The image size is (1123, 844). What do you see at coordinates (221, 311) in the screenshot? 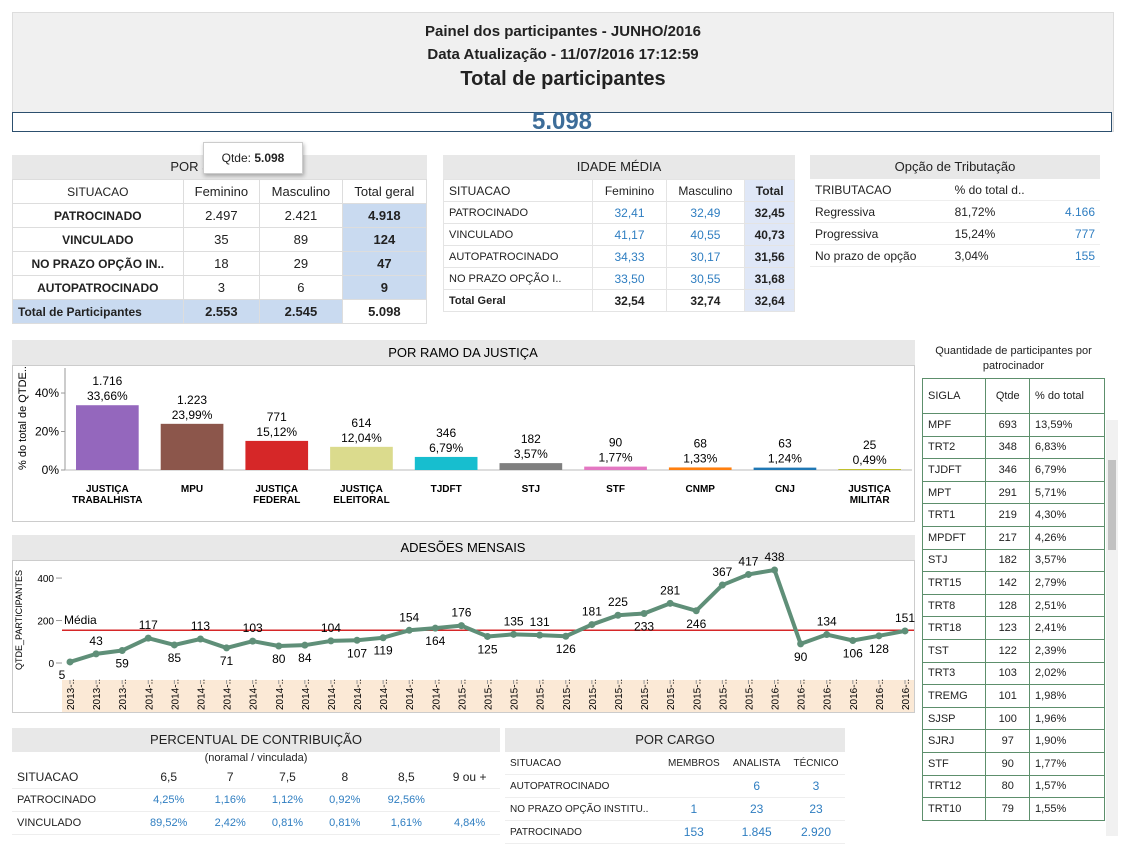
I see `cell: 2.553` at bounding box center [221, 311].